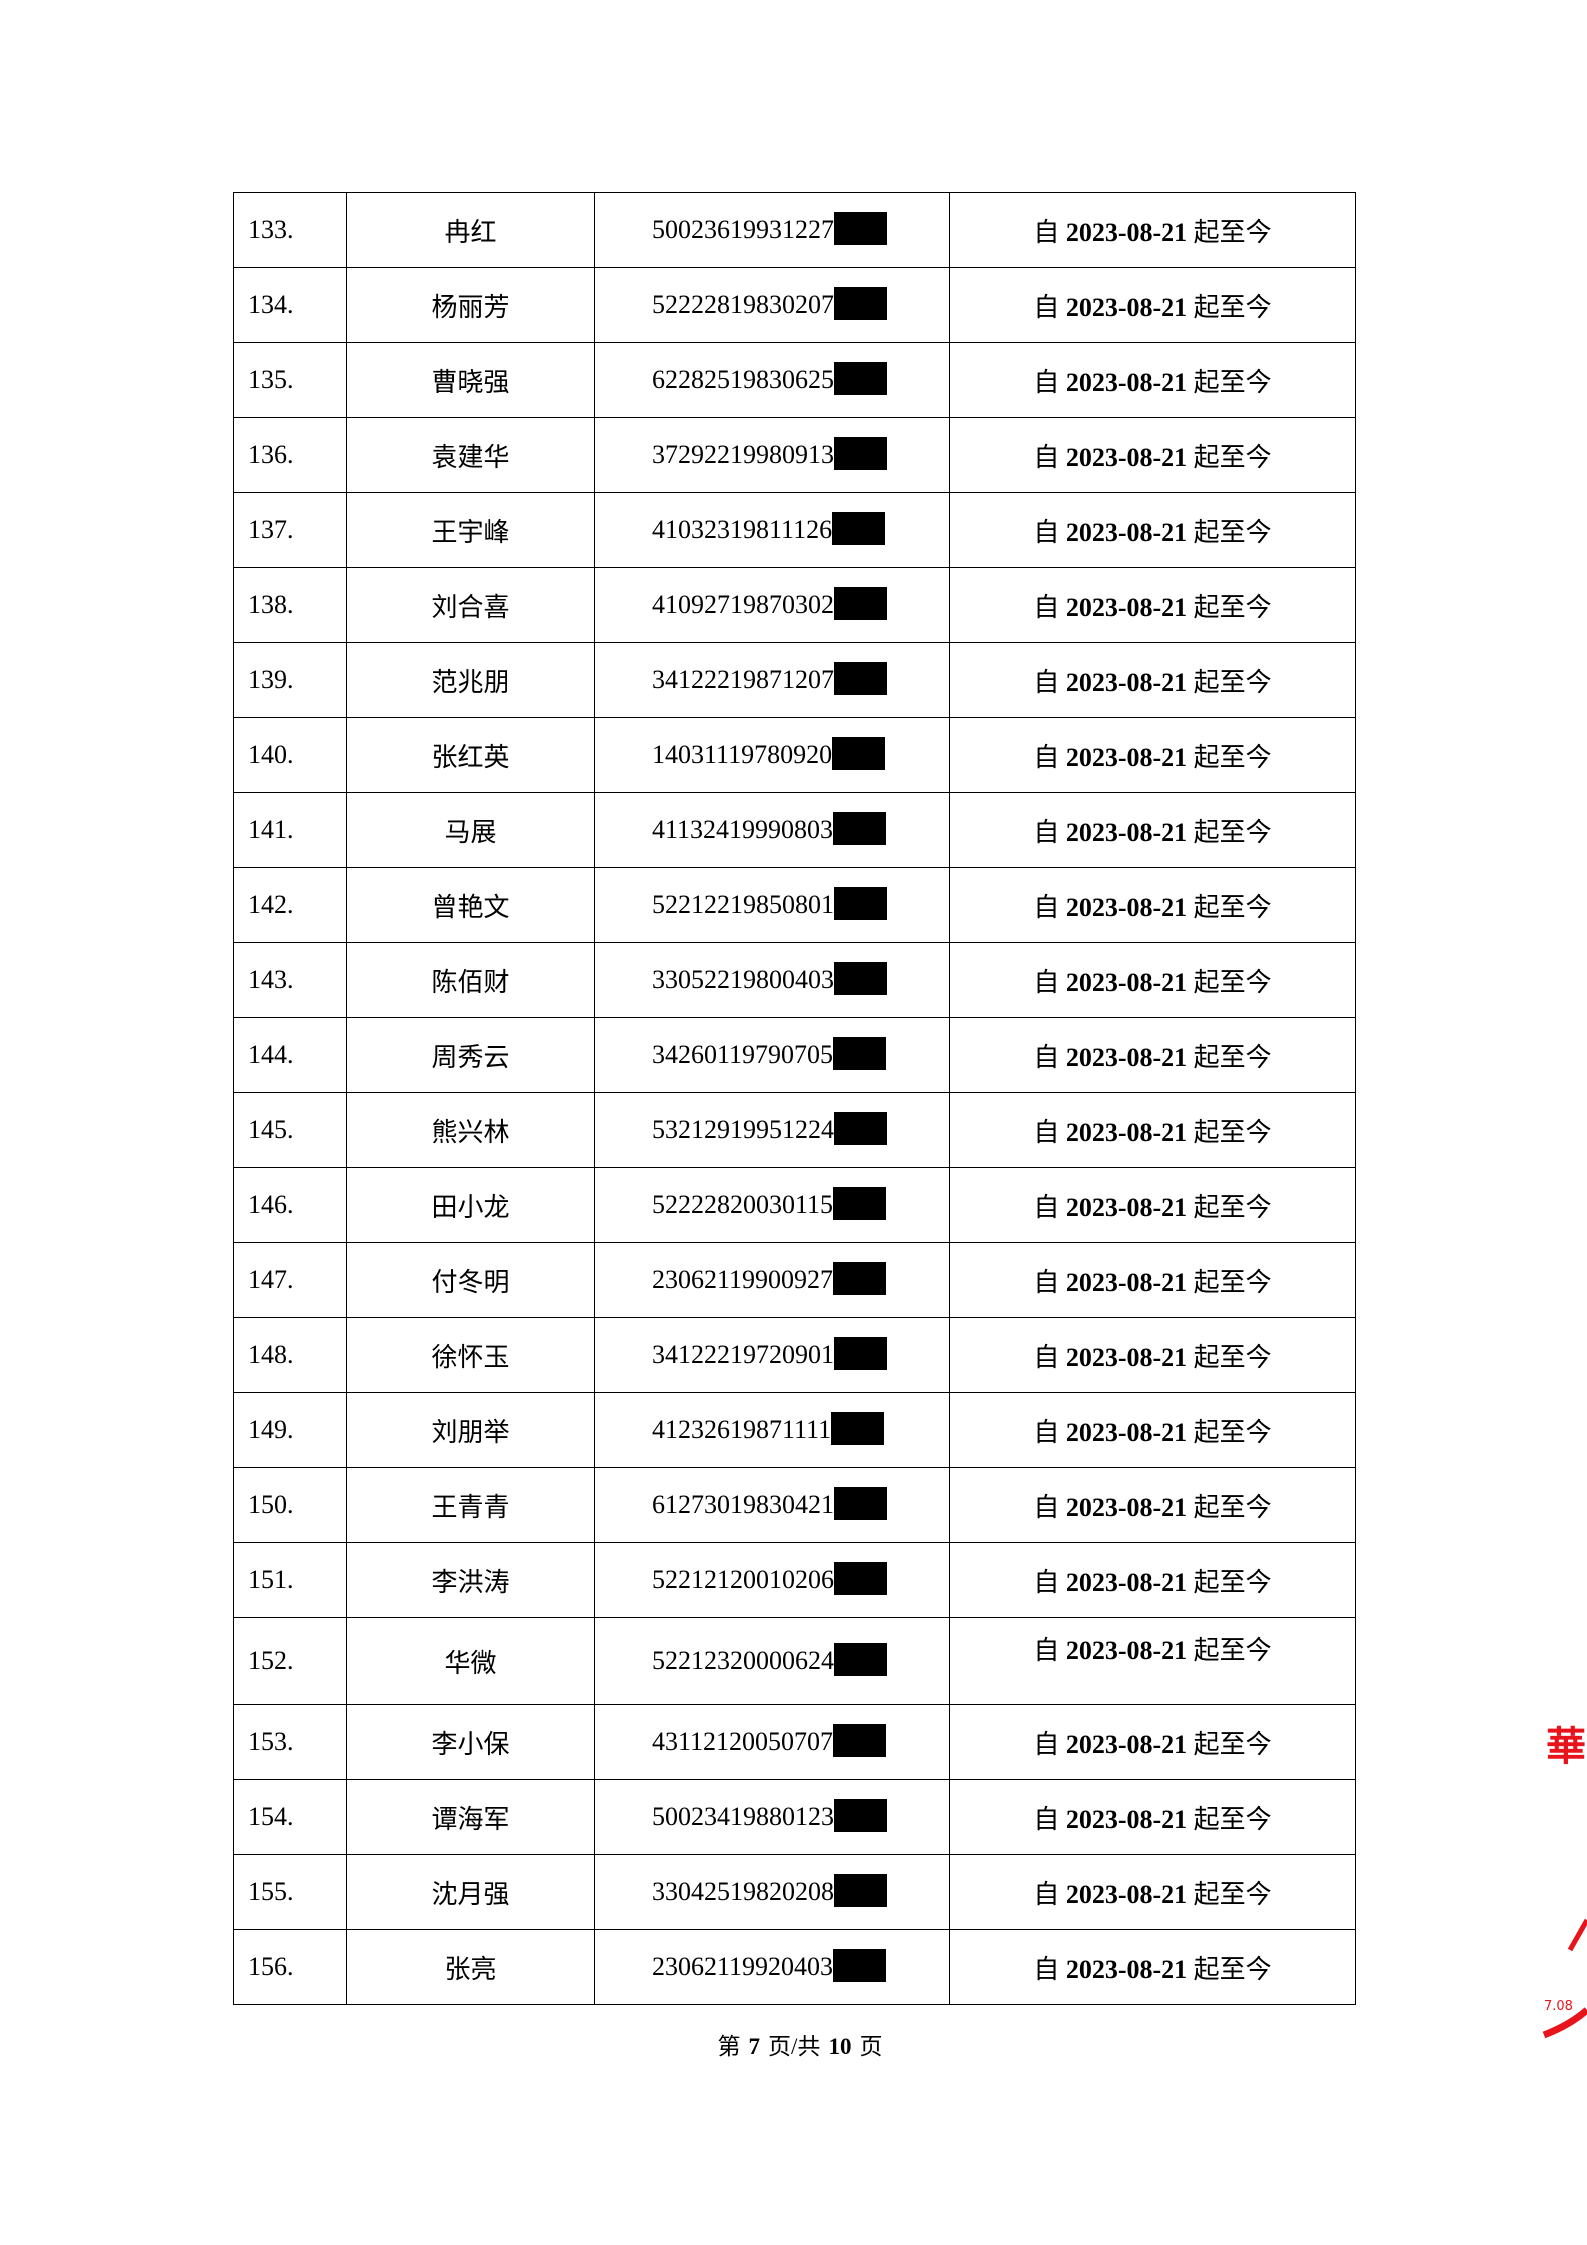 The image size is (1587, 2245). I want to click on table-row: 145. 熊兴林 53212919951224 自 2023-08-21 起至今, so click(794, 1130).